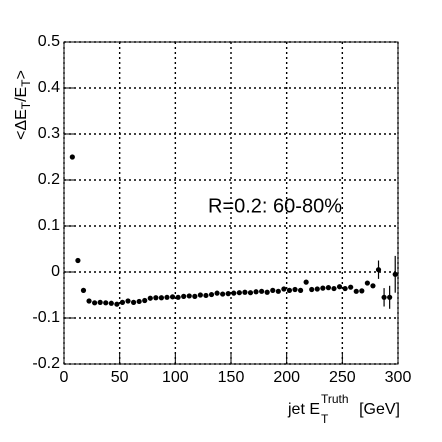  Describe the element at coordinates (275, 206) in the screenshot. I see `annotation: R=0.2: 60-80%` at that location.